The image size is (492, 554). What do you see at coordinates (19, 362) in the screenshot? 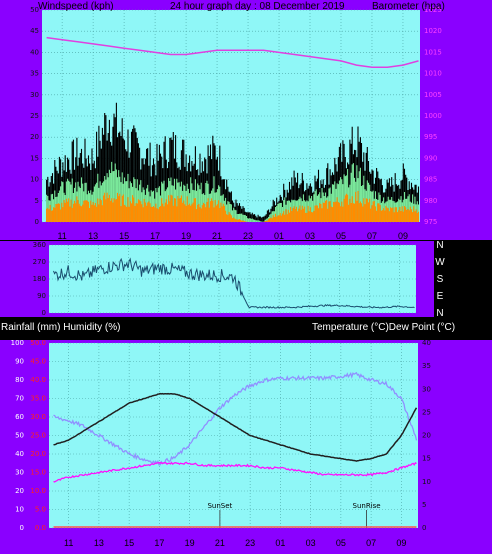
I see `humidity-tick-label: 90` at bounding box center [19, 362].